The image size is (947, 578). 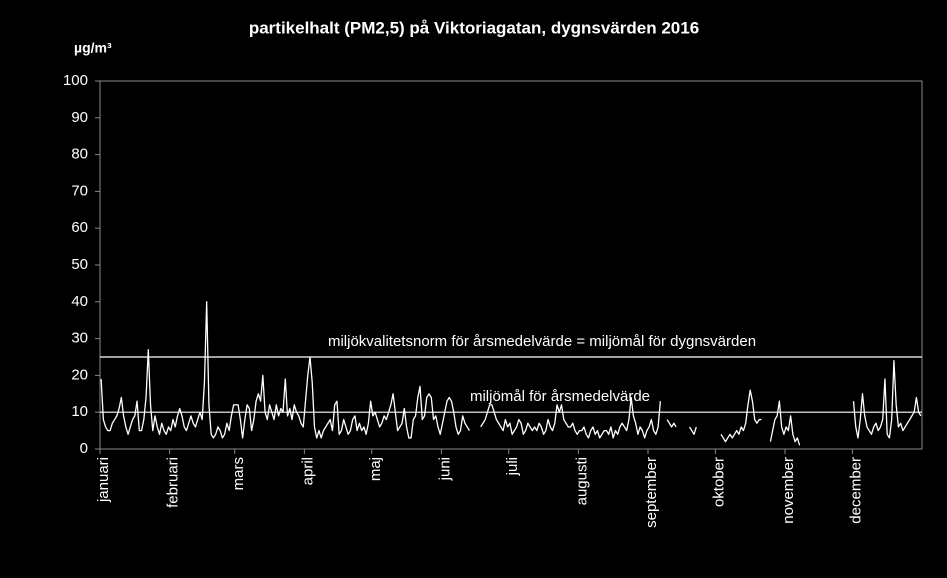 I want to click on x-tick-label: oktober, so click(x=718, y=482).